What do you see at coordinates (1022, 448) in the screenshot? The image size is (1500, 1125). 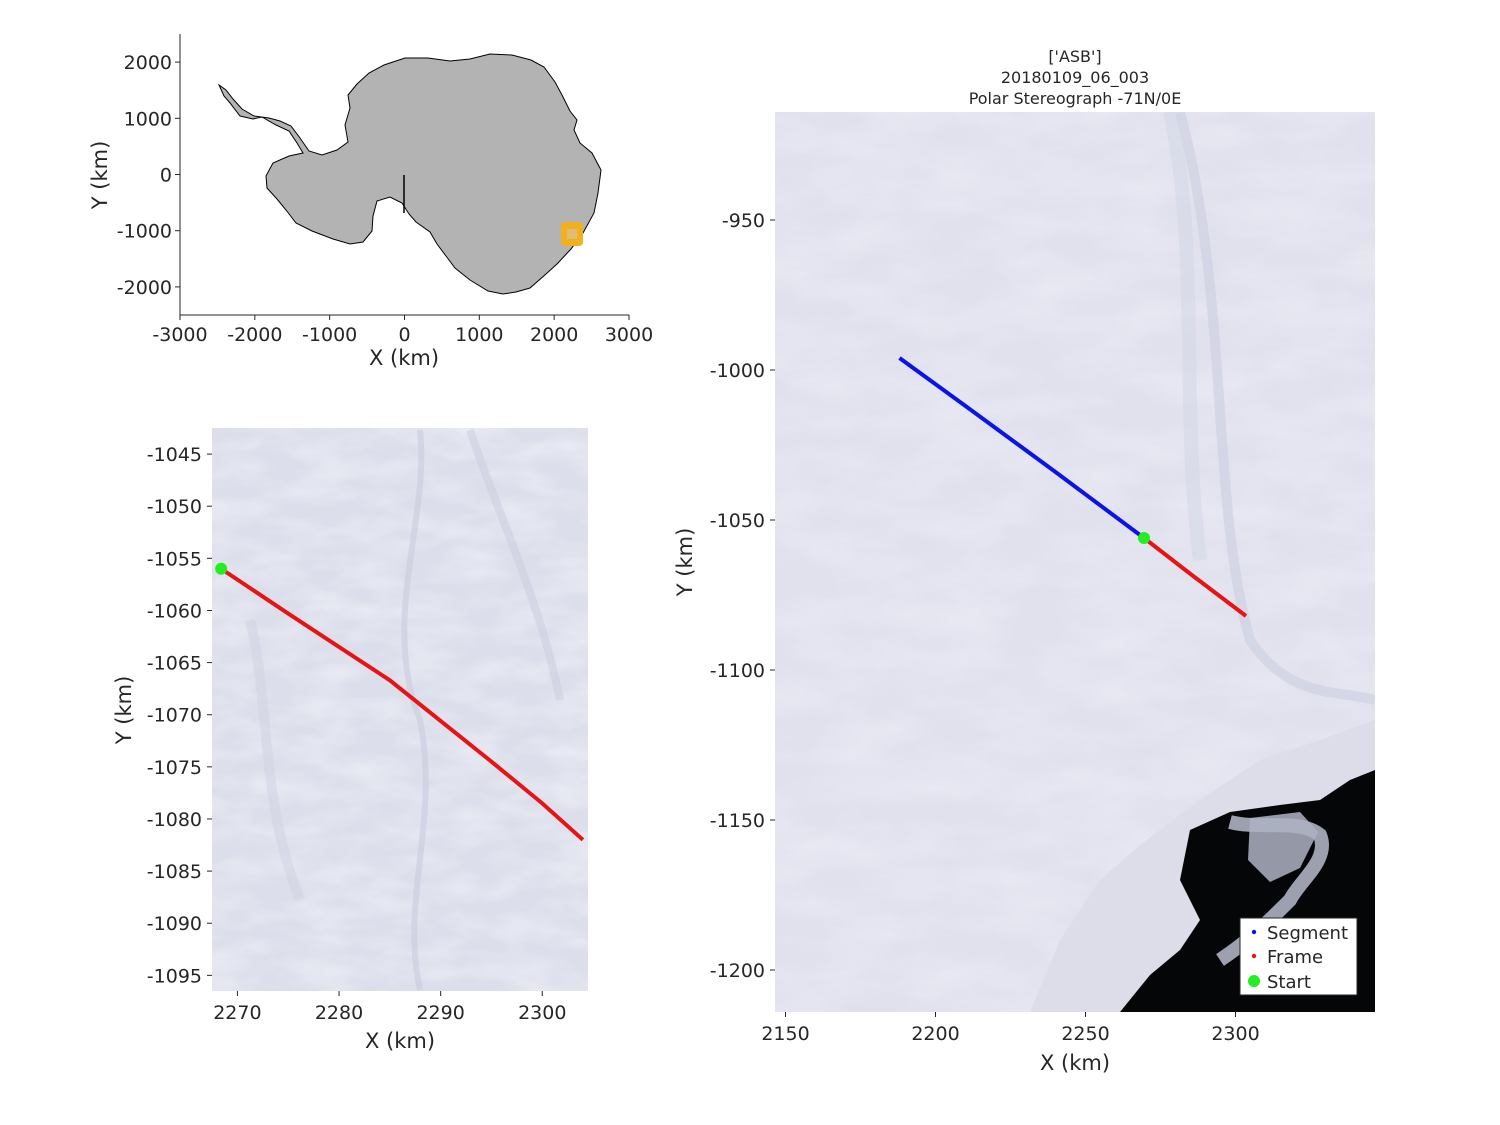 I see `main-segment-line` at bounding box center [1022, 448].